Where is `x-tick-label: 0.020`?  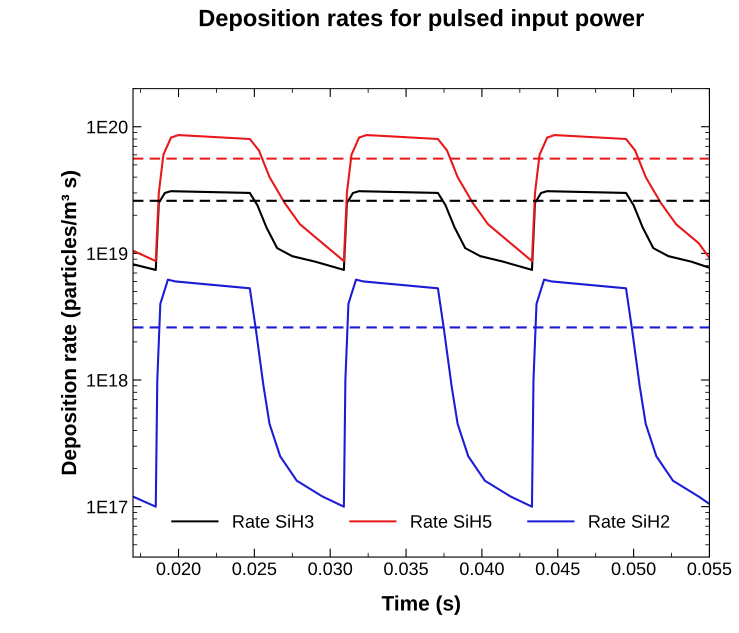 x-tick-label: 0.020 is located at coordinates (178, 569).